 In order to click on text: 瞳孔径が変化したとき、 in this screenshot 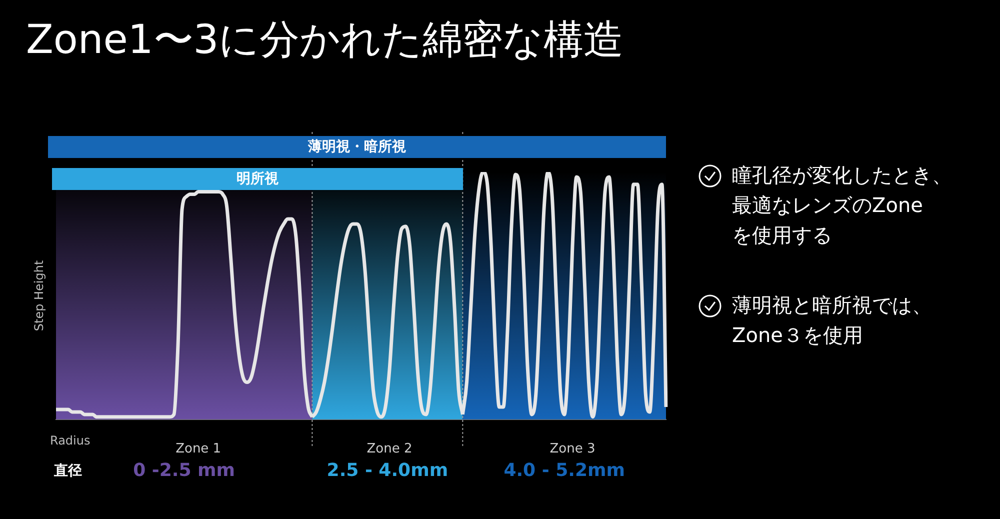, I will do `click(842, 175)`.